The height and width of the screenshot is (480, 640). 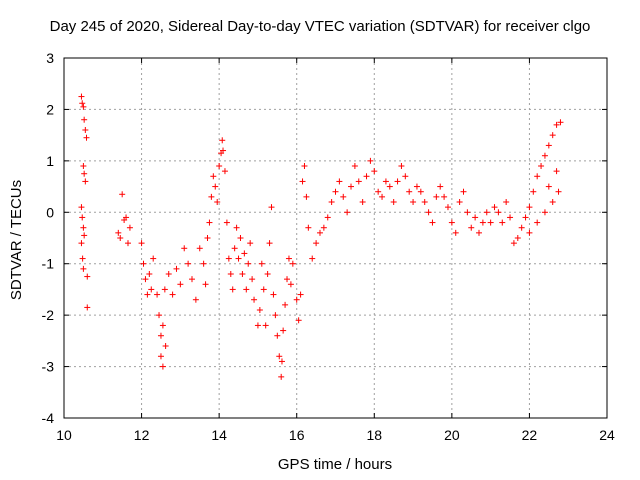 I want to click on x-tick-label: 20, so click(x=452, y=435).